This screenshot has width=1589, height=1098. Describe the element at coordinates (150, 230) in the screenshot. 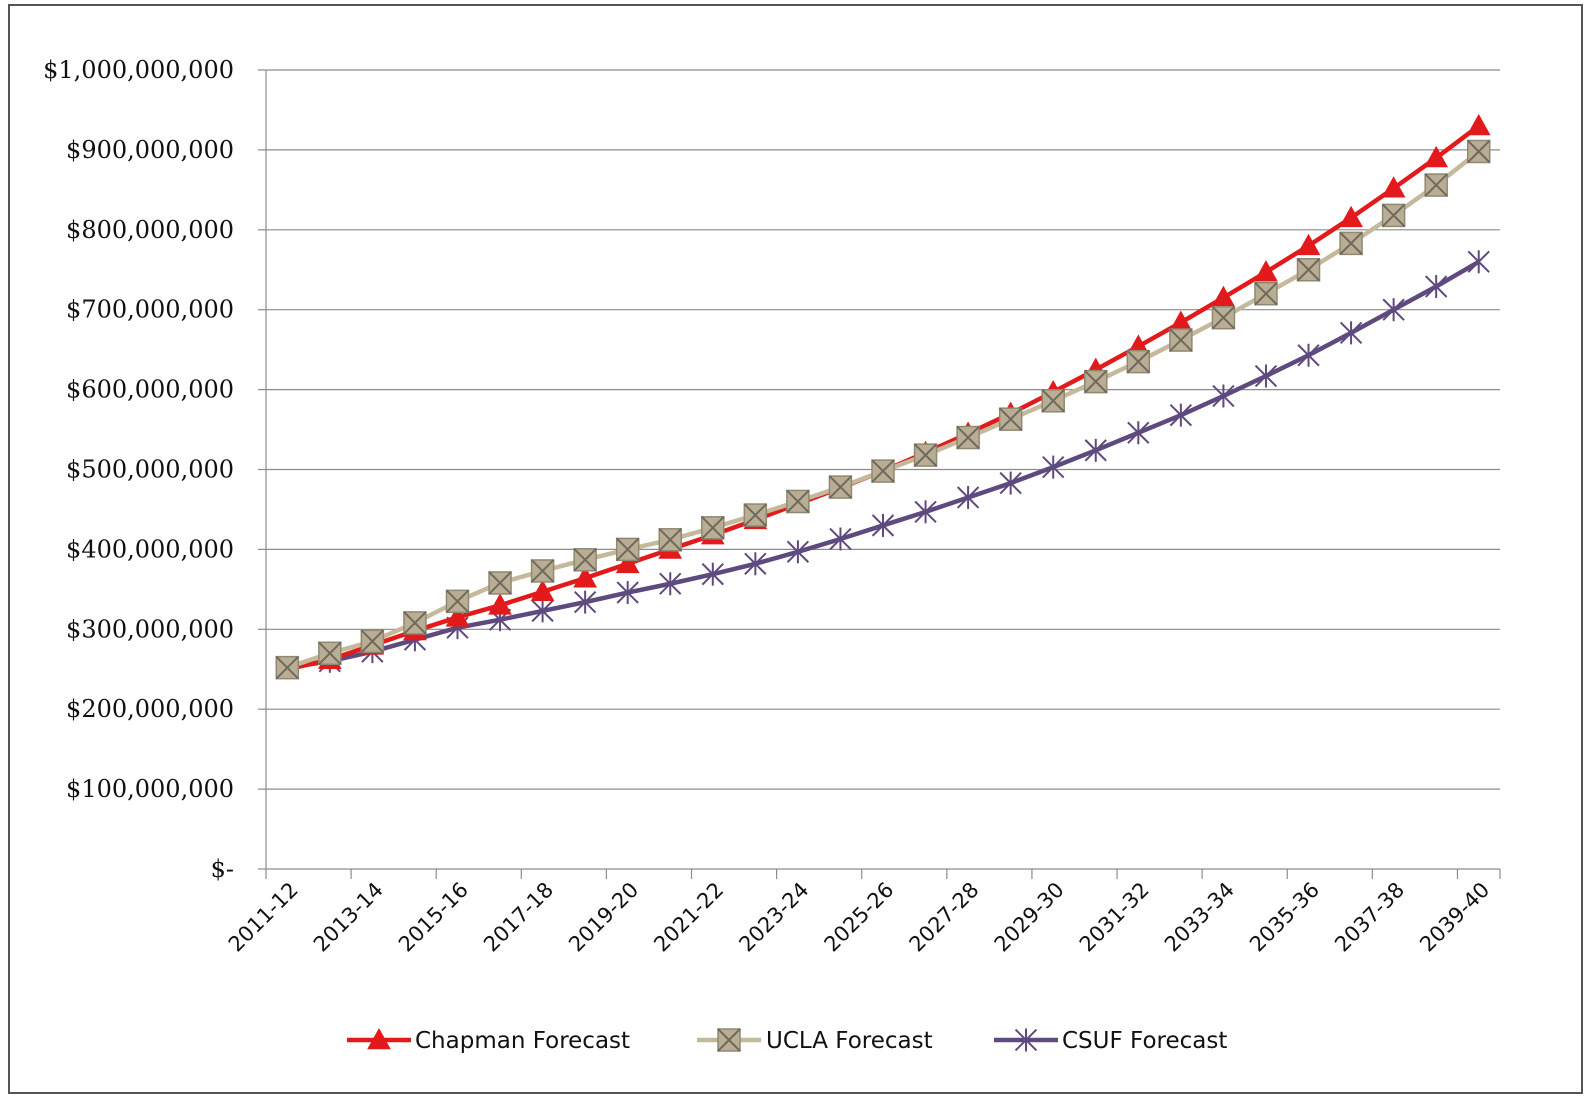

I see `y-tick-label: $800,000,000` at that location.